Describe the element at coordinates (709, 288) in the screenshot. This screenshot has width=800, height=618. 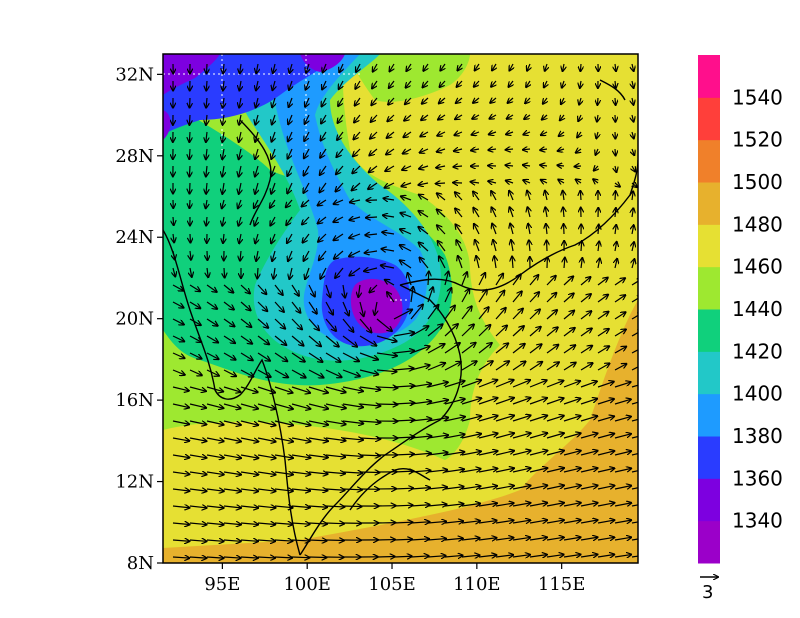
I see `colorbar-swatch` at that location.